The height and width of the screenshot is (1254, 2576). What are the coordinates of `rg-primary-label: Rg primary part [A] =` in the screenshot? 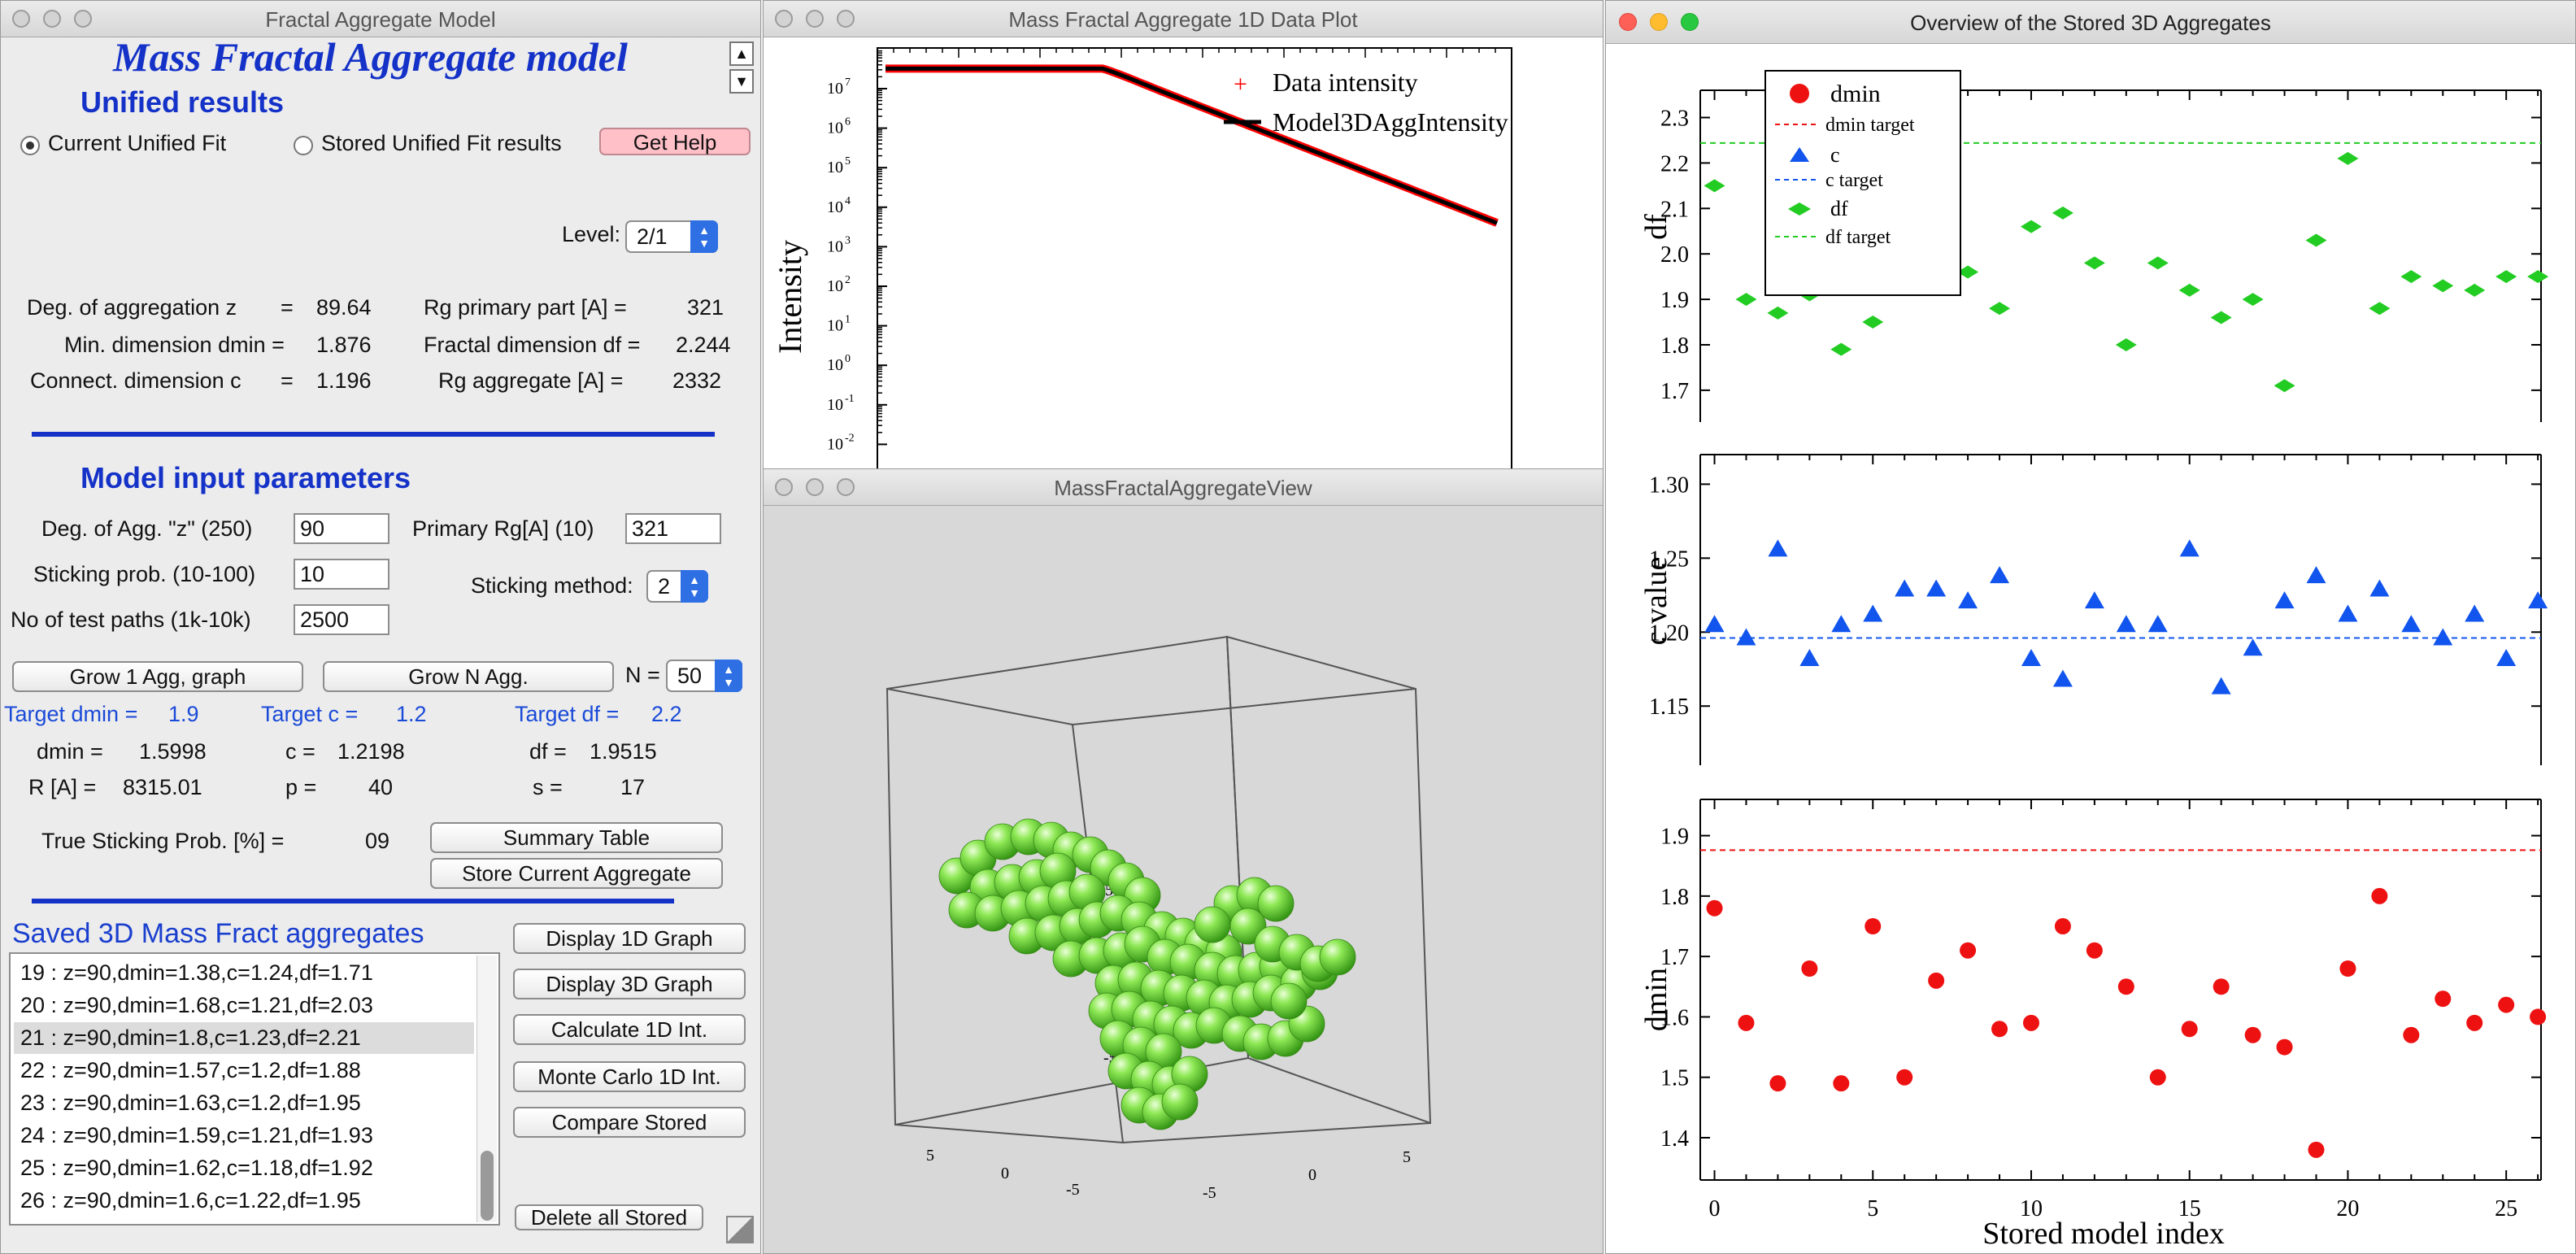 It's located at (526, 307).